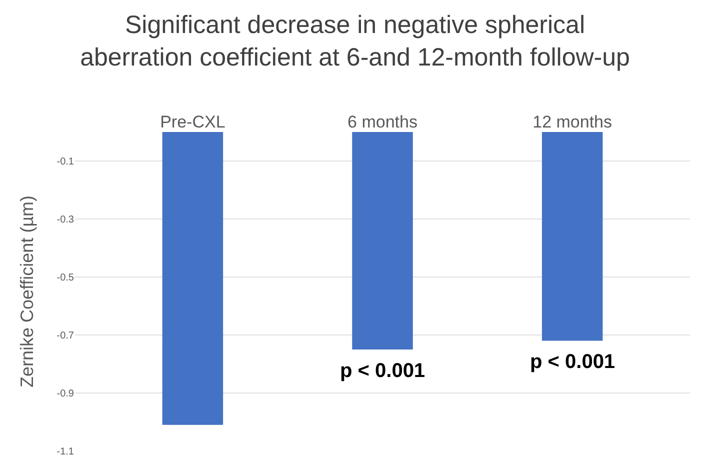 Image resolution: width=710 pixels, height=473 pixels. What do you see at coordinates (65, 394) in the screenshot?
I see `y-tick-label: -0.9` at bounding box center [65, 394].